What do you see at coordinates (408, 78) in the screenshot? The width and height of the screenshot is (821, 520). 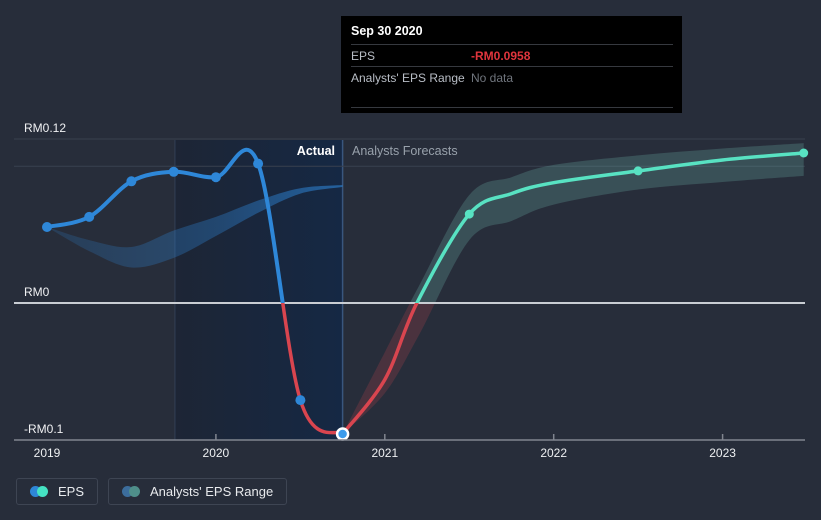 I see `tooltip-range-label: Analysts' EPS Range` at bounding box center [408, 78].